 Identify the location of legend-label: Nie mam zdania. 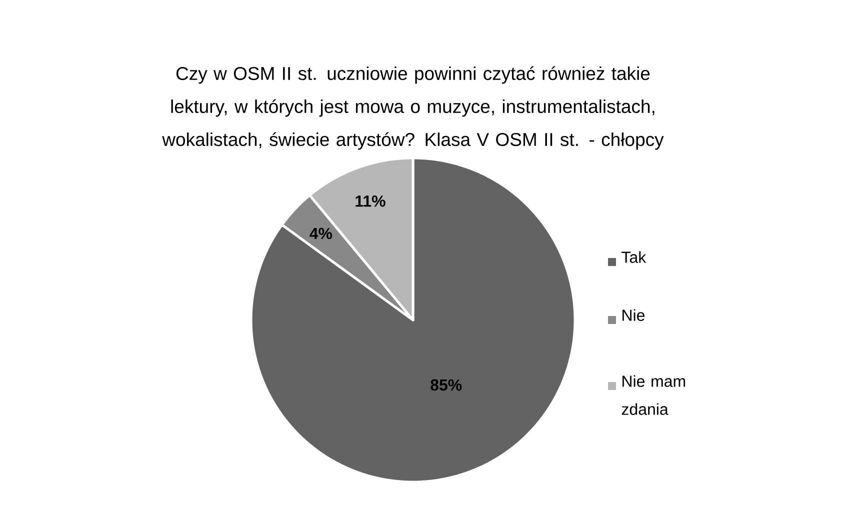
(654, 395).